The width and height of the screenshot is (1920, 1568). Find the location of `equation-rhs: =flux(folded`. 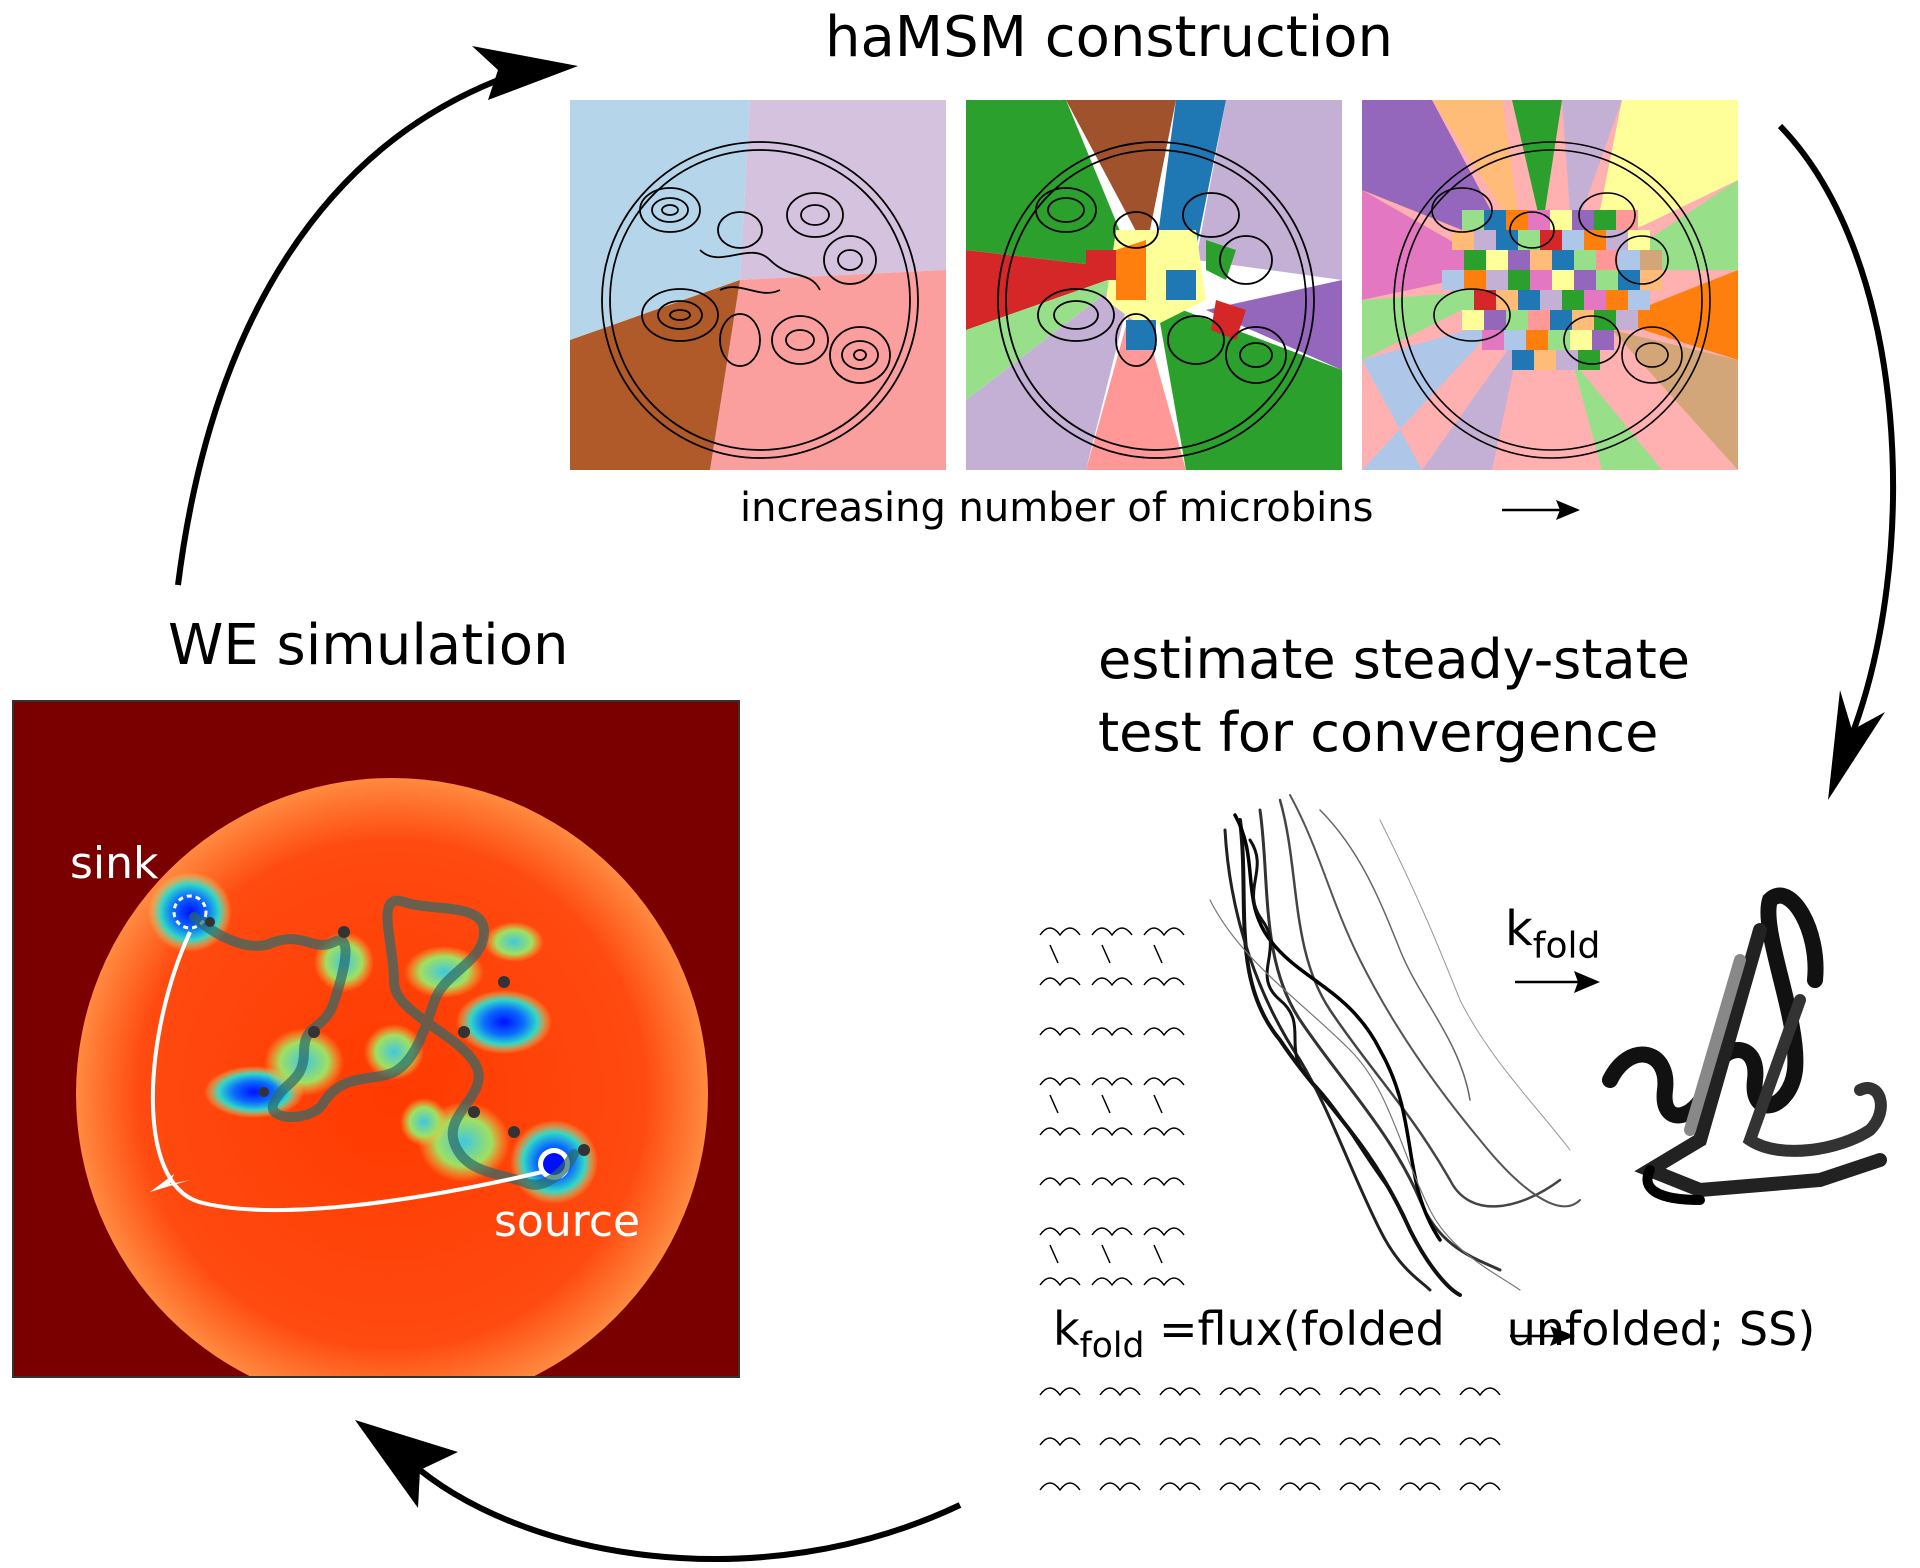

equation-rhs: =flux(folded is located at coordinates (1302, 1329).